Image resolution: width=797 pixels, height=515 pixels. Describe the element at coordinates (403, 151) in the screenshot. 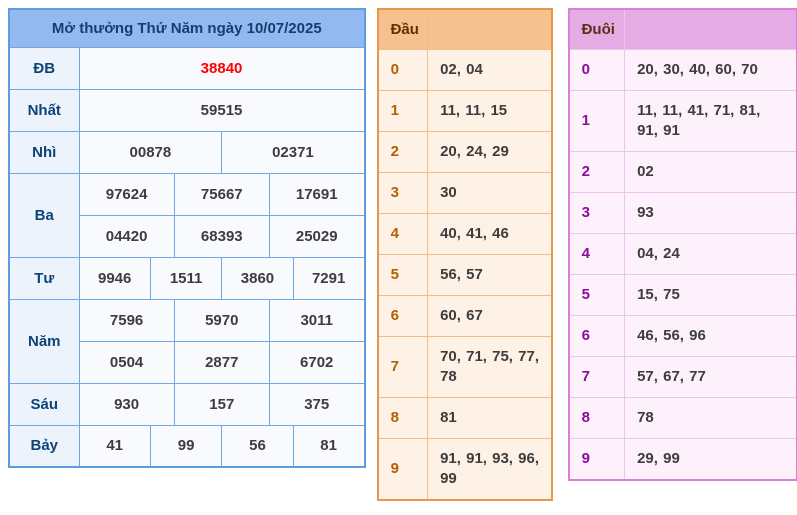

I see `dau-digit: 2` at that location.